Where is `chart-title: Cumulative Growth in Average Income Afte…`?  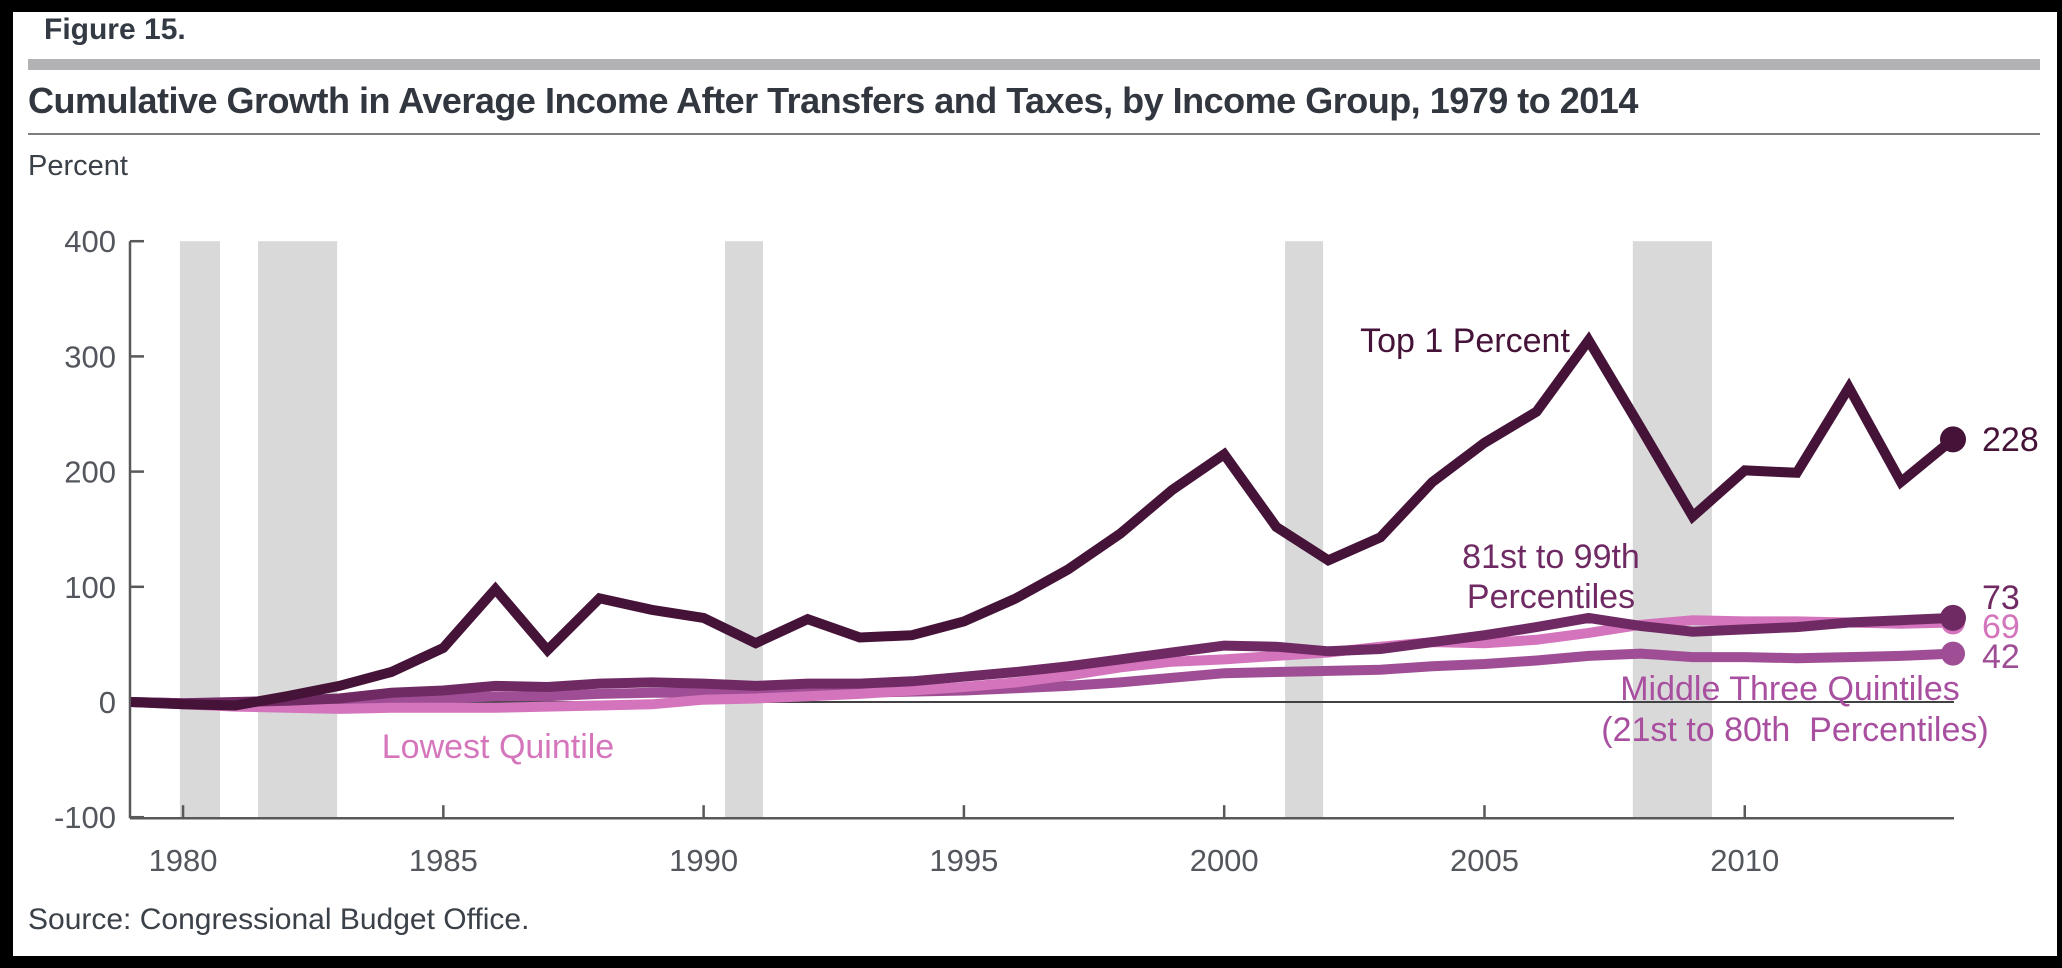
chart-title: Cumulative Growth in Average Income Afte… is located at coordinates (833, 100).